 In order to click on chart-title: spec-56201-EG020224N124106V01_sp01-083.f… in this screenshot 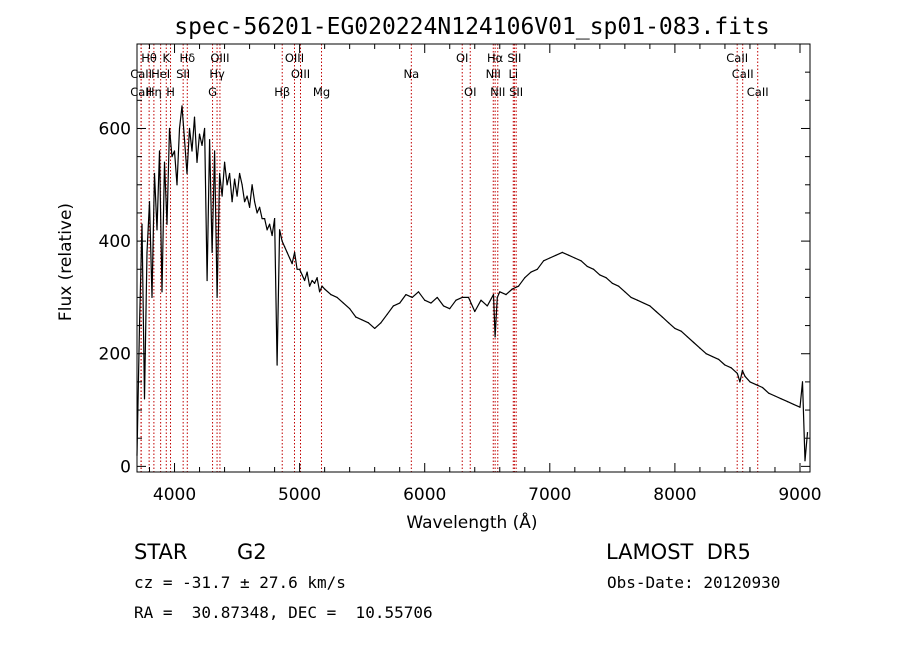, I will do `click(471, 27)`.